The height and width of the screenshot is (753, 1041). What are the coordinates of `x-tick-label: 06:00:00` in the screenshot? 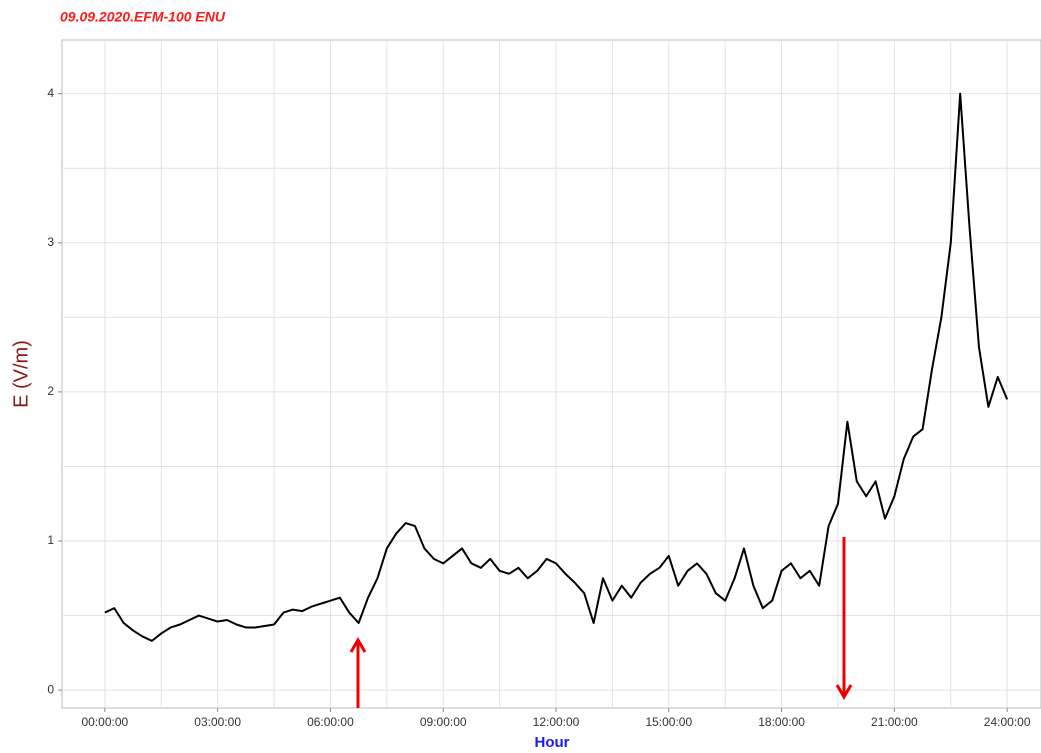 It's located at (330, 722).